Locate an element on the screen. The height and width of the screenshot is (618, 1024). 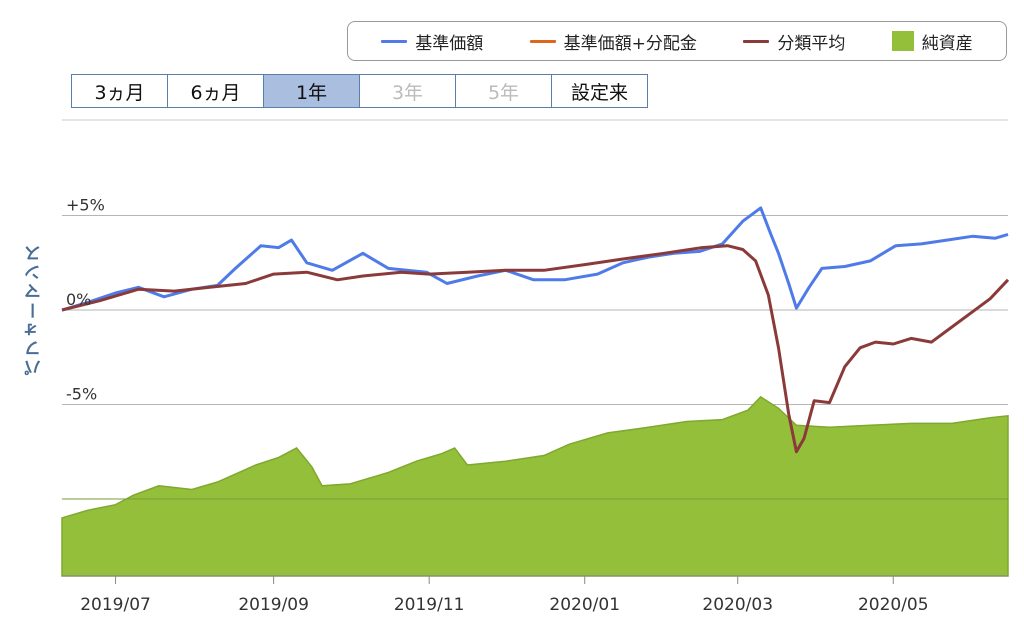
range-selector: 3ヵ月 6ヵ月 1年 3年 5年 設定来 is located at coordinates (359, 91).